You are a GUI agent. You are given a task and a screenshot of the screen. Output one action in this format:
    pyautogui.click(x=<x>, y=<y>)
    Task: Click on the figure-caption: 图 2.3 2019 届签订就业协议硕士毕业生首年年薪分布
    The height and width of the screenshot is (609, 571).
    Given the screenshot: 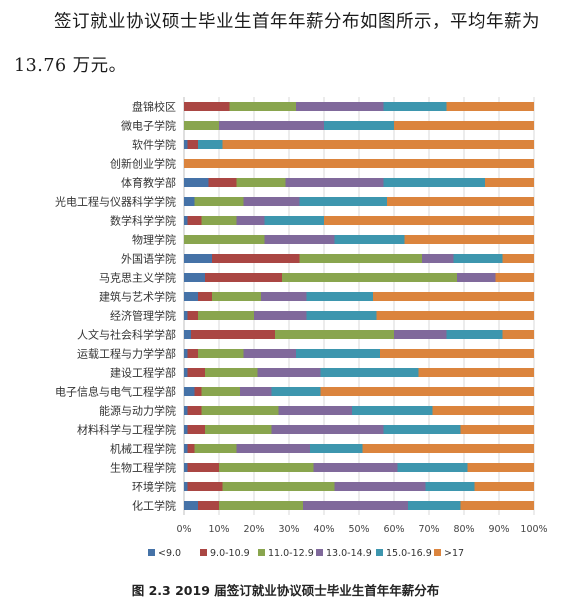 What is the action you would take?
    pyautogui.click(x=285, y=590)
    